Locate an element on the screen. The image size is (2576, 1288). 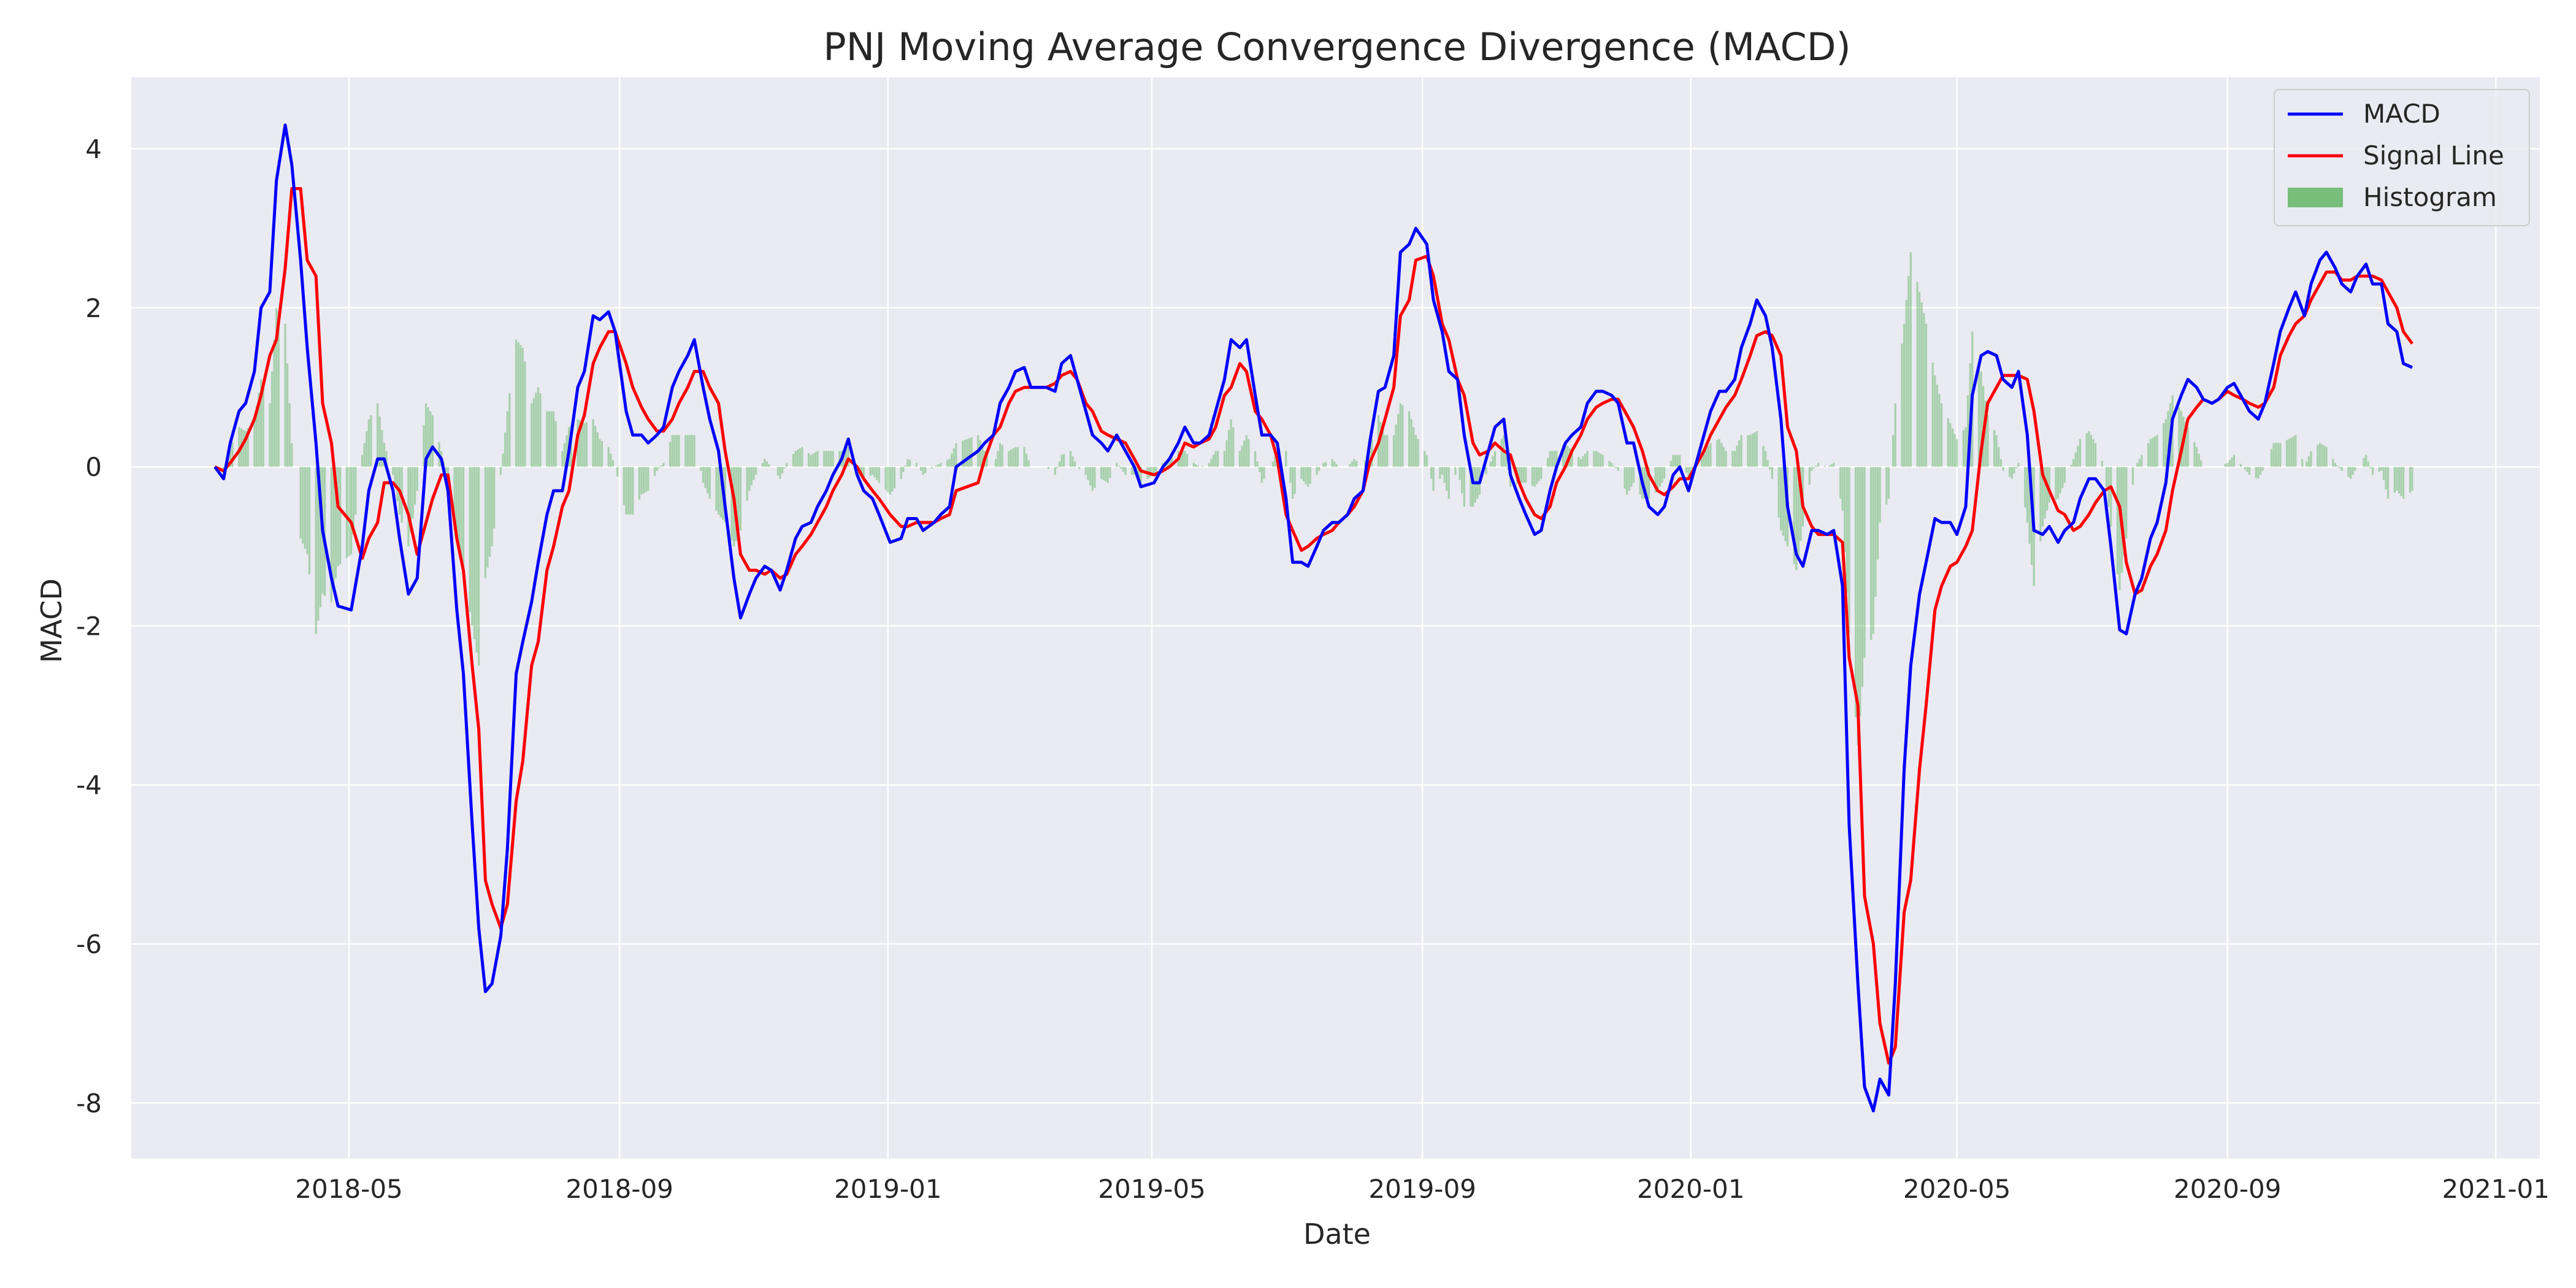
x-tick-label: 2019-01 is located at coordinates (888, 1189).